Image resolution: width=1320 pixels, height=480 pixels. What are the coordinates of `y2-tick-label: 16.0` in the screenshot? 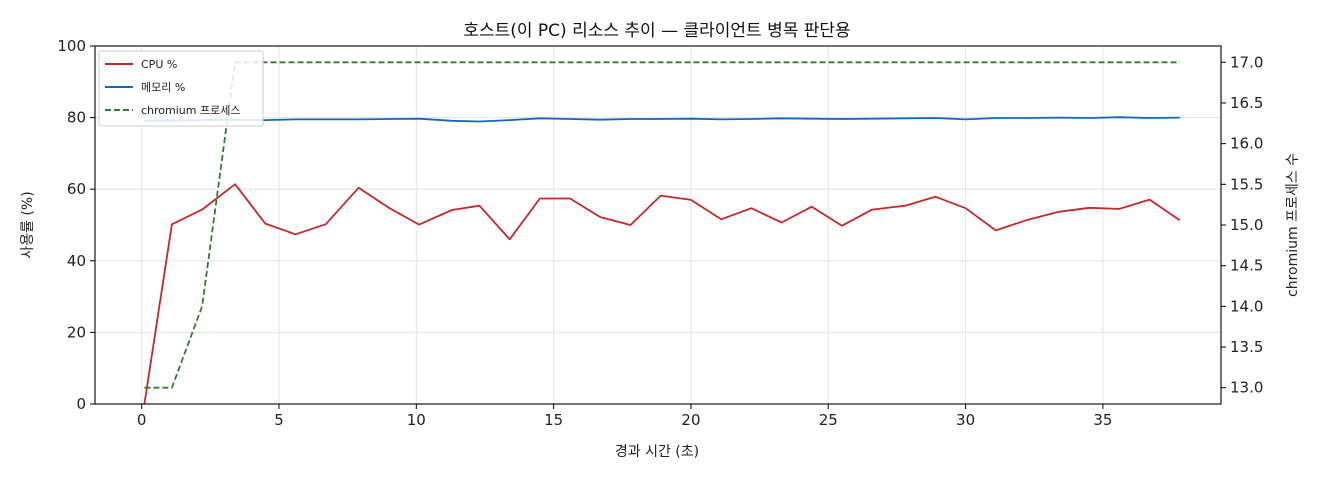 It's located at (1246, 144).